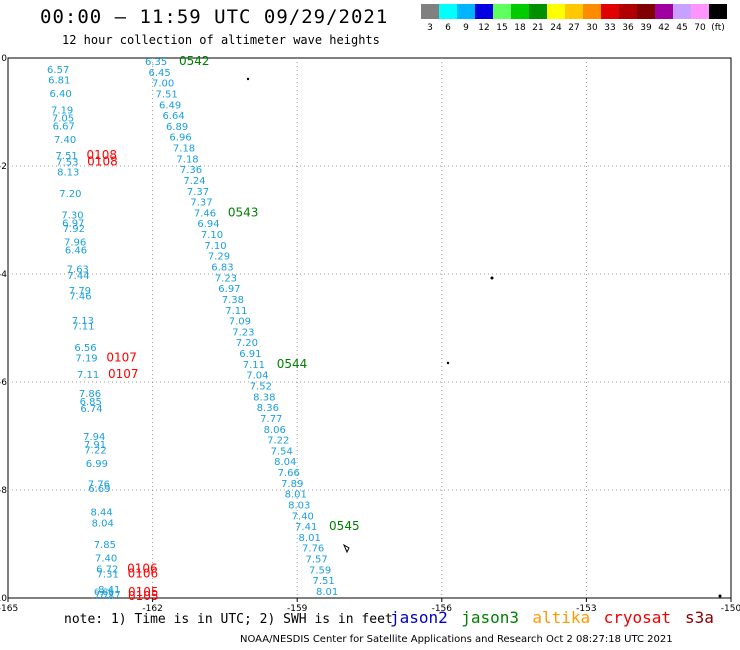 This screenshot has width=740, height=650. Describe the element at coordinates (170, 105) in the screenshot. I see `swh-value: 6.49` at that location.